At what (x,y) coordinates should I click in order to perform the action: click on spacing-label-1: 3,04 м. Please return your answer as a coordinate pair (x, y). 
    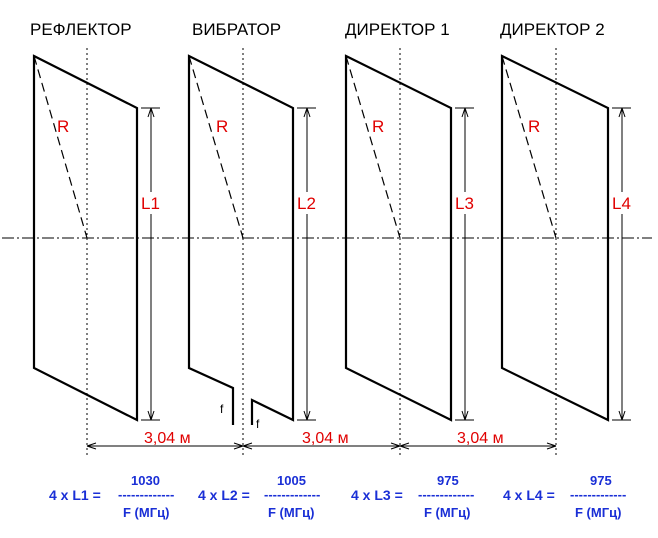
    Looking at the image, I should click on (167, 438).